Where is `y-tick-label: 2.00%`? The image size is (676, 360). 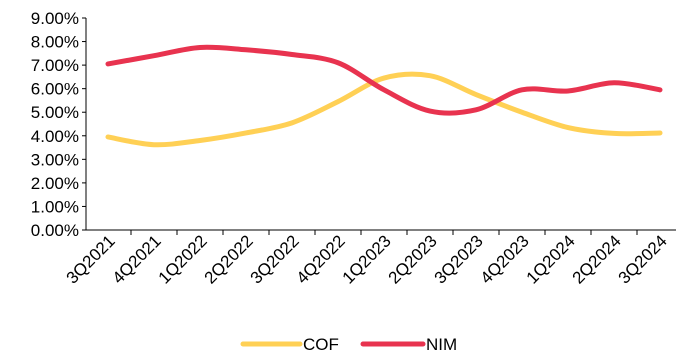
y-tick-label: 2.00% is located at coordinates (55, 183).